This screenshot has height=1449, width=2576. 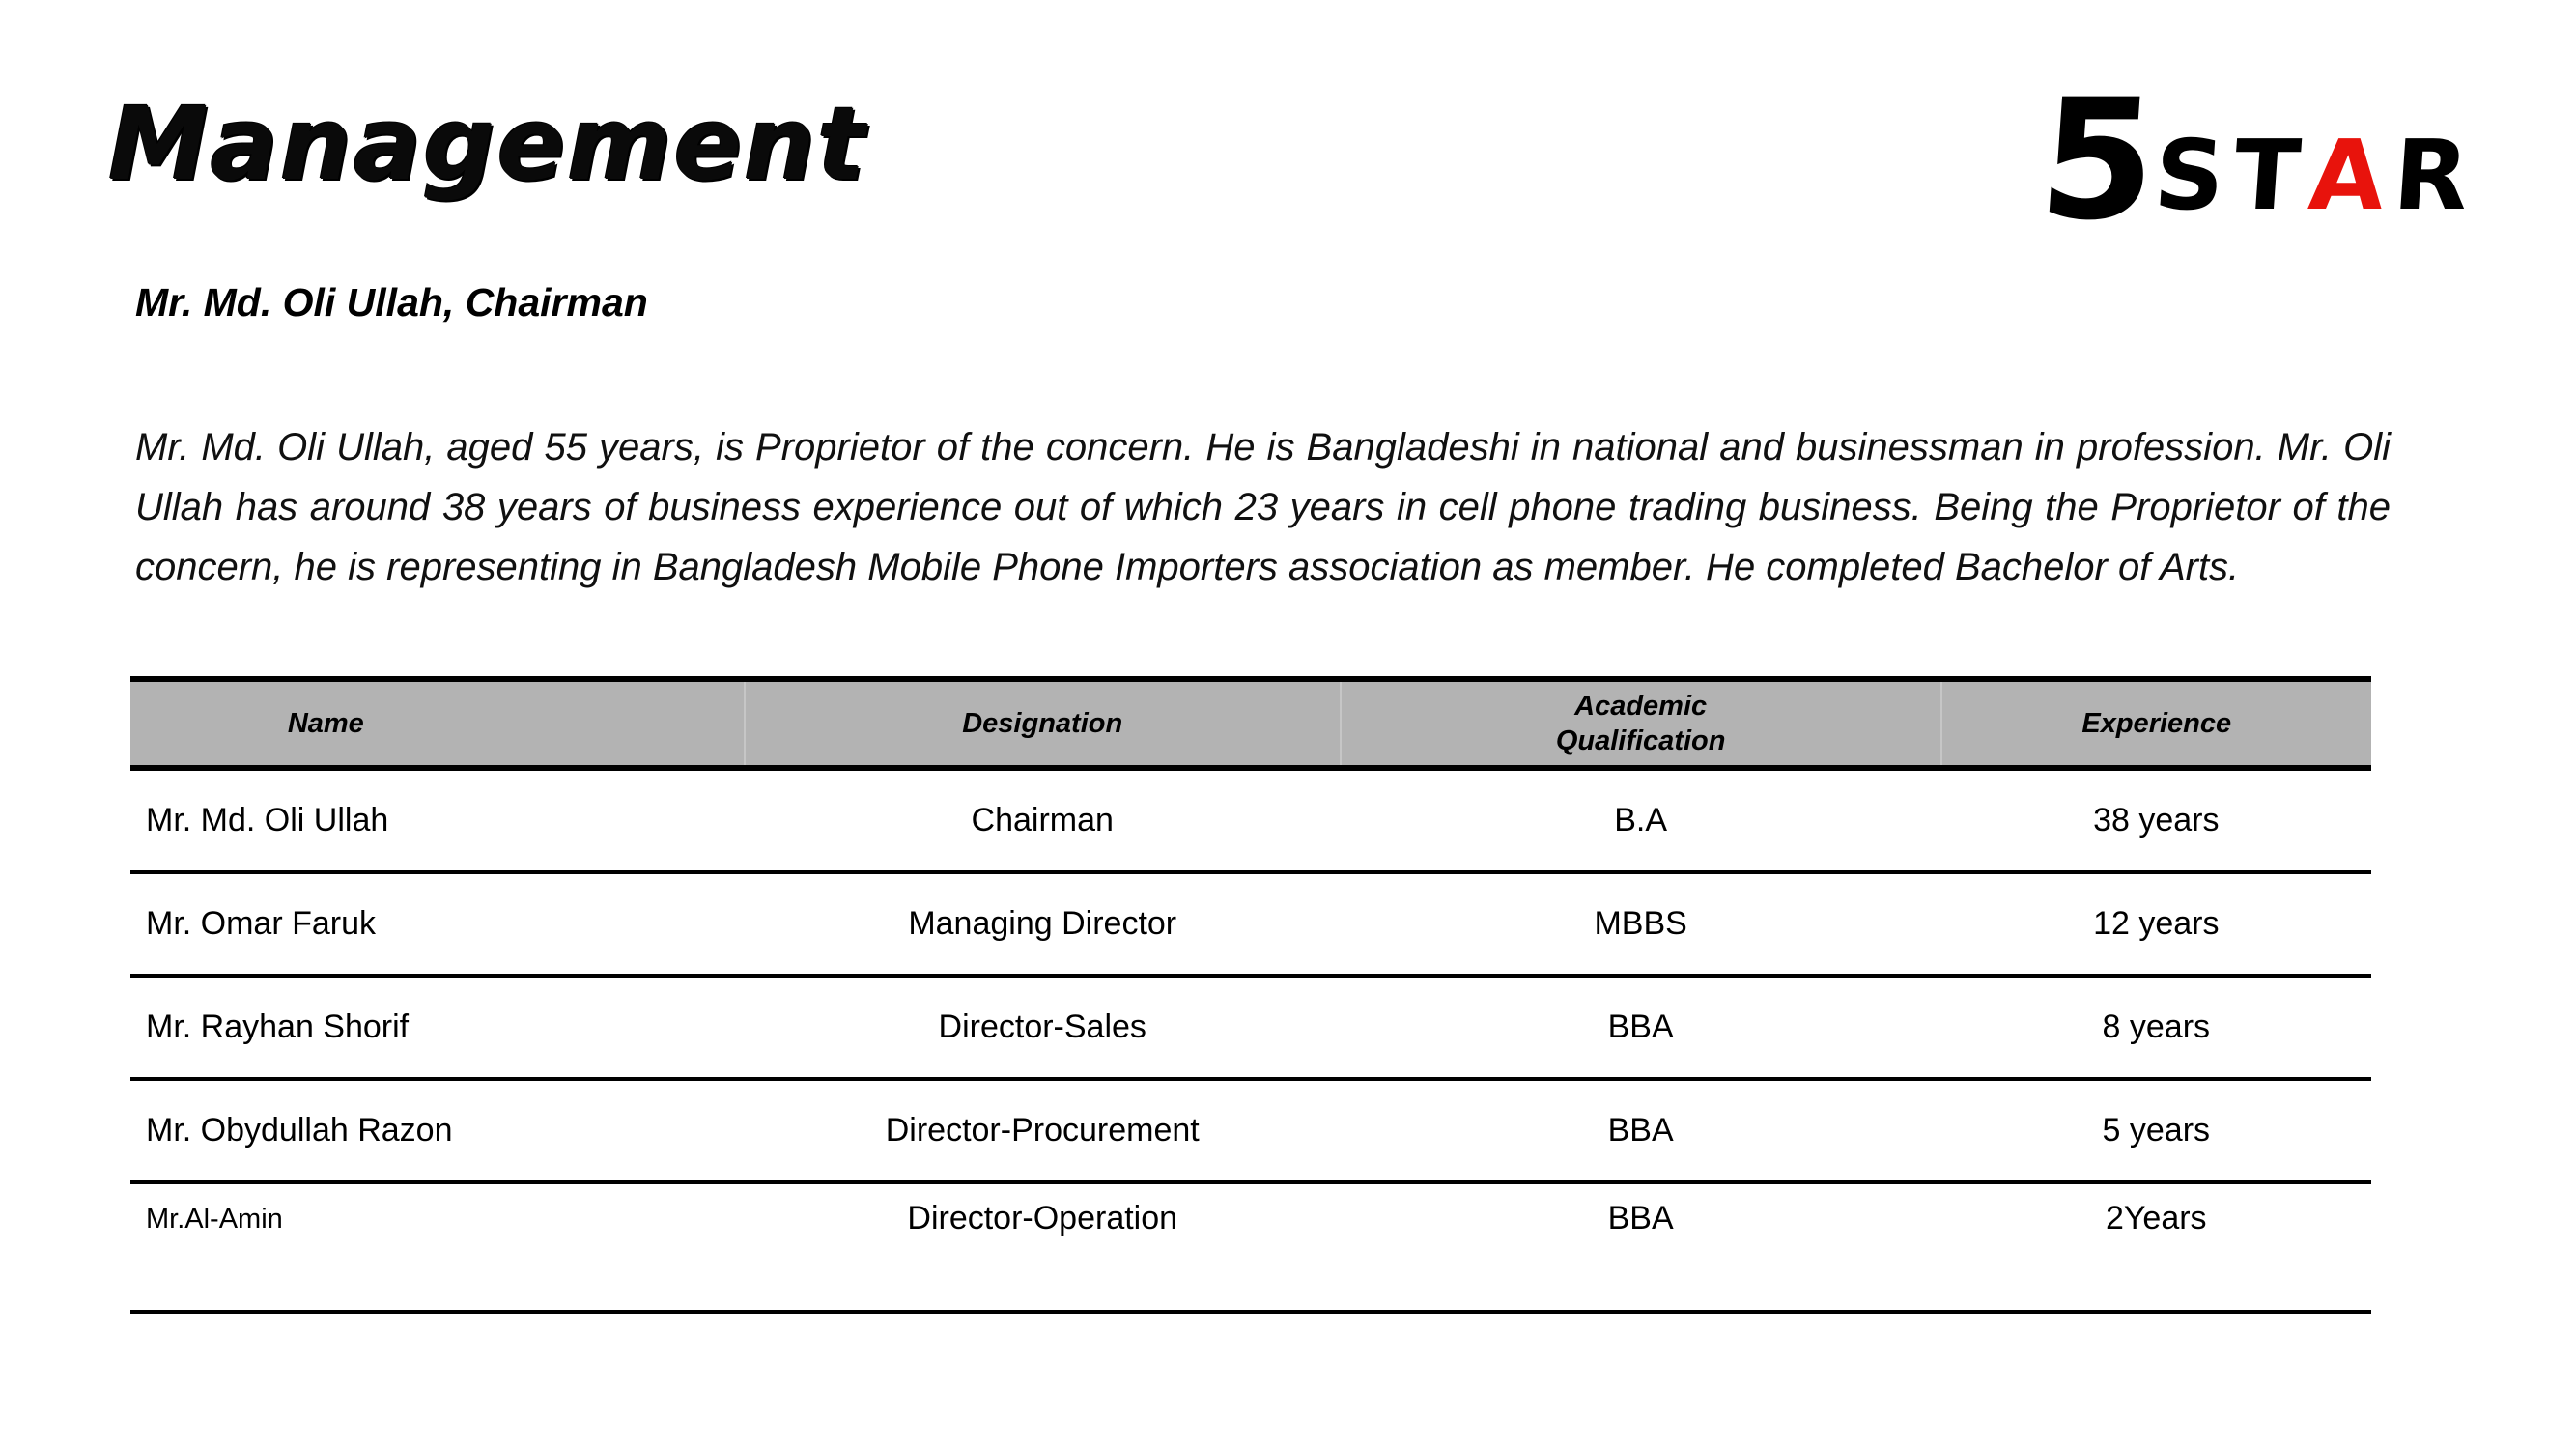 What do you see at coordinates (1640, 925) in the screenshot?
I see `cell-qualification: MBBS` at bounding box center [1640, 925].